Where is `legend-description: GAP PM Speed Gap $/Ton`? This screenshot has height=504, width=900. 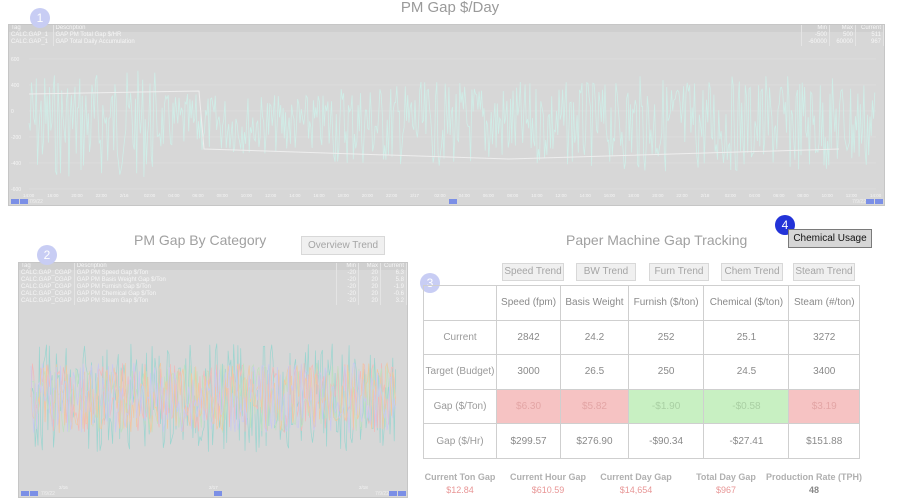
legend-description: GAP PM Speed Gap $/Ton is located at coordinates (206, 273).